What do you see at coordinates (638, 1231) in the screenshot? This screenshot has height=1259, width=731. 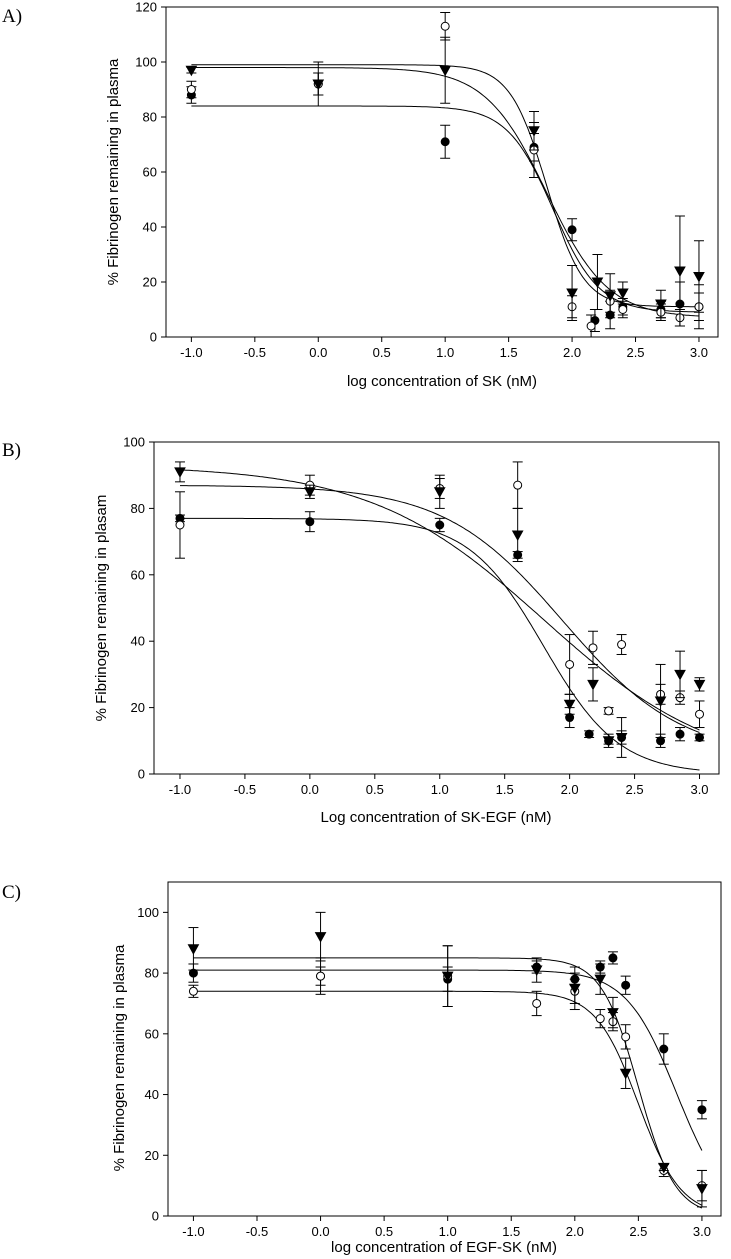 I see `x-tick-label: 2.5` at bounding box center [638, 1231].